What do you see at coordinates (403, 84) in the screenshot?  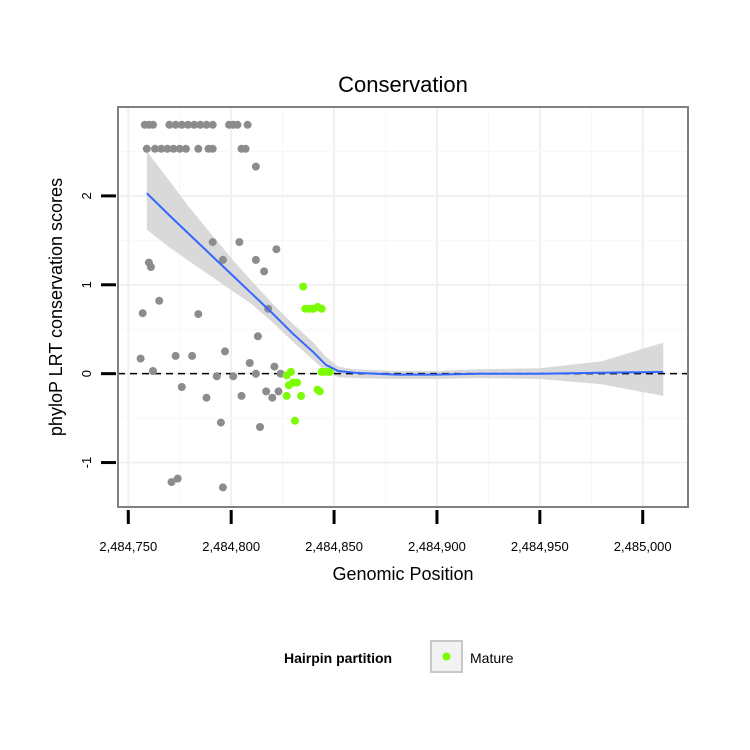 I see `chart-title: Conservation` at bounding box center [403, 84].